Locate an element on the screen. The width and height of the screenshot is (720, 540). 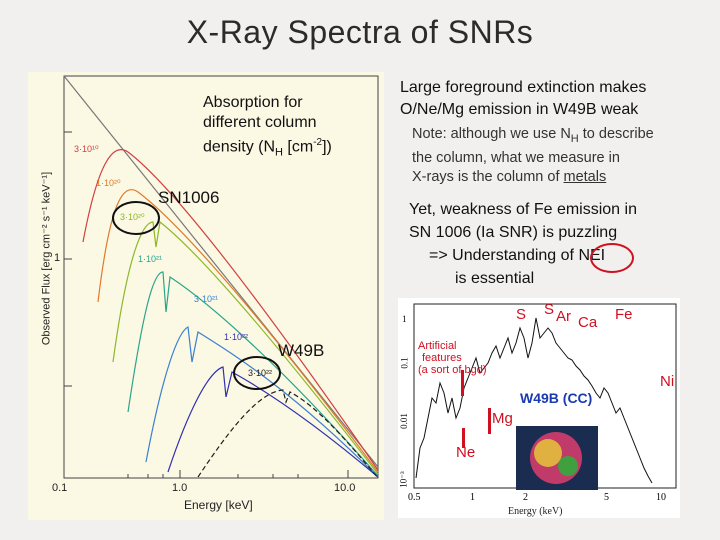
curve-label-1: 3·10¹⁰ is located at coordinates (86, 149).